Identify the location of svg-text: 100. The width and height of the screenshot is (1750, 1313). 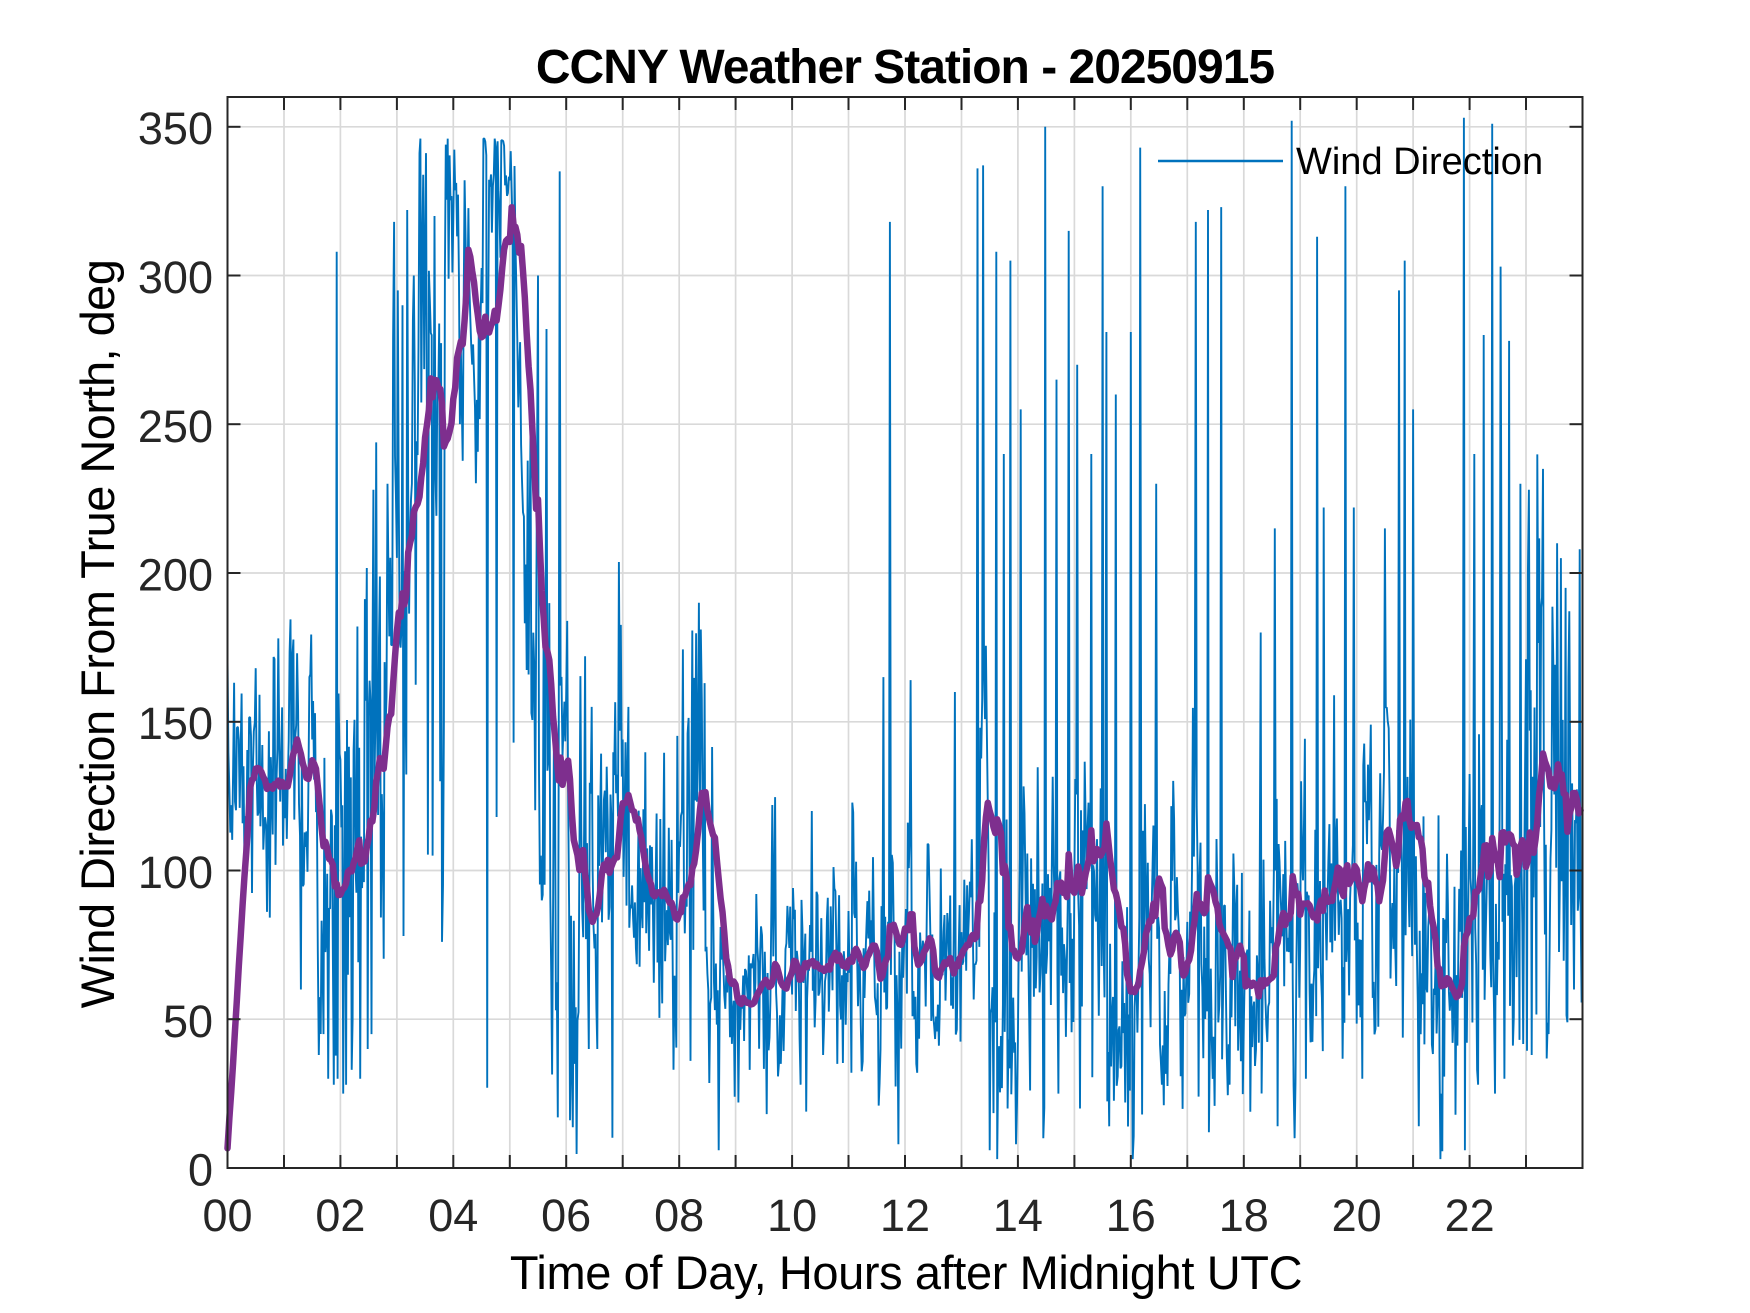
(175, 872).